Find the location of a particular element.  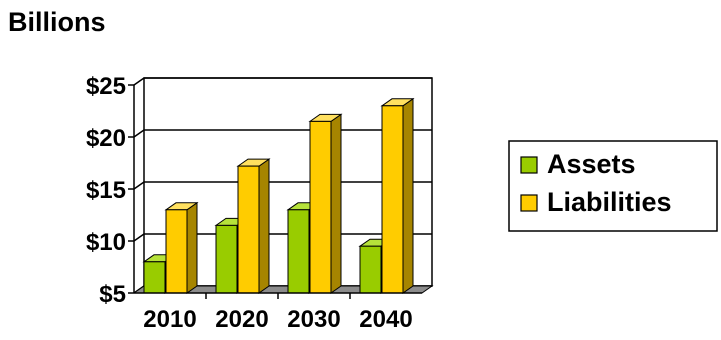

x-tick-label: 2030 is located at coordinates (313, 319).